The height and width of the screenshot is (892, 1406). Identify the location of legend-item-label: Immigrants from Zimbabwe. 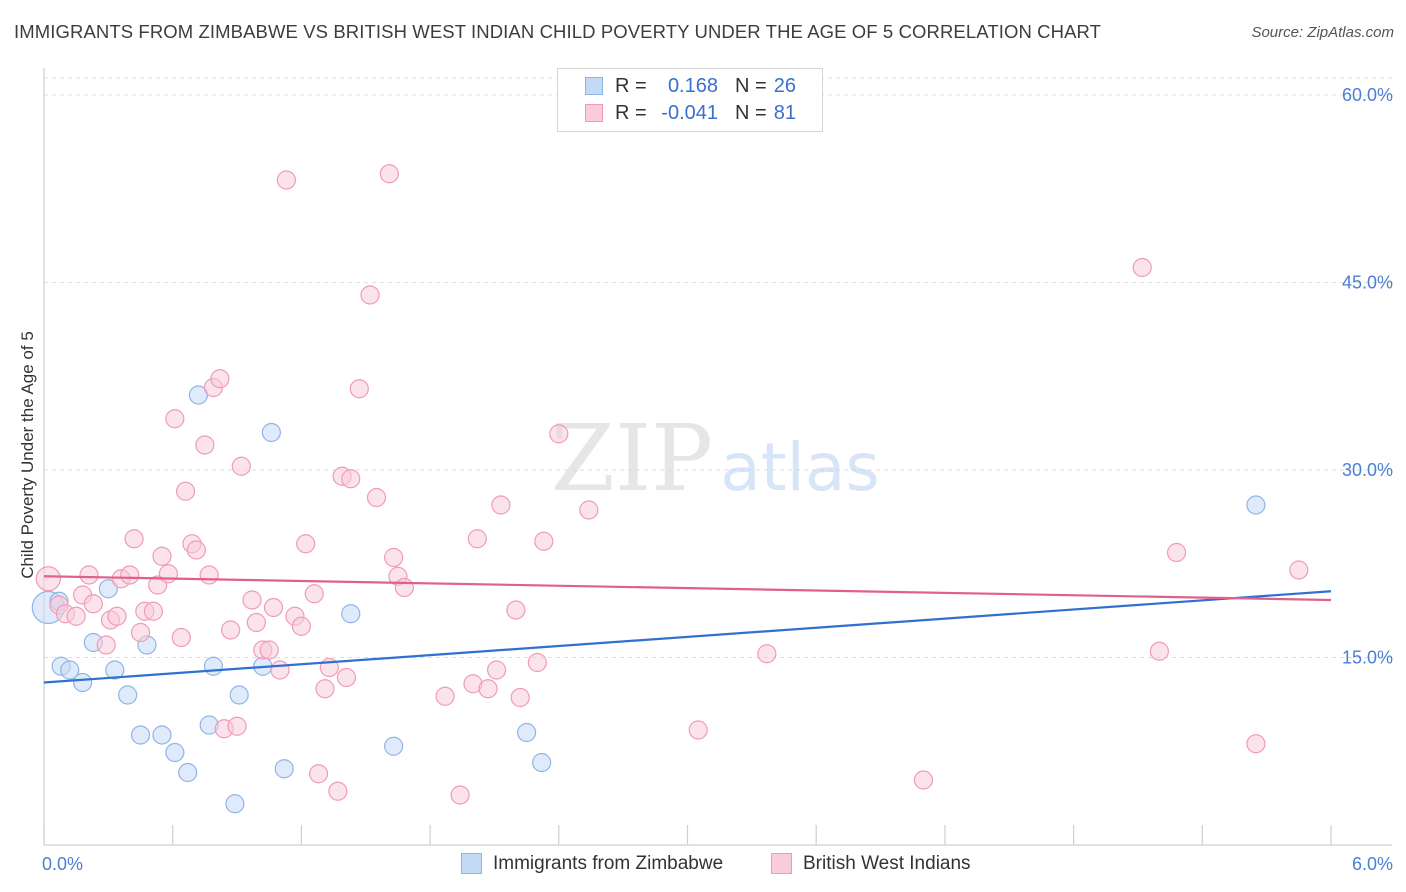
(608, 863).